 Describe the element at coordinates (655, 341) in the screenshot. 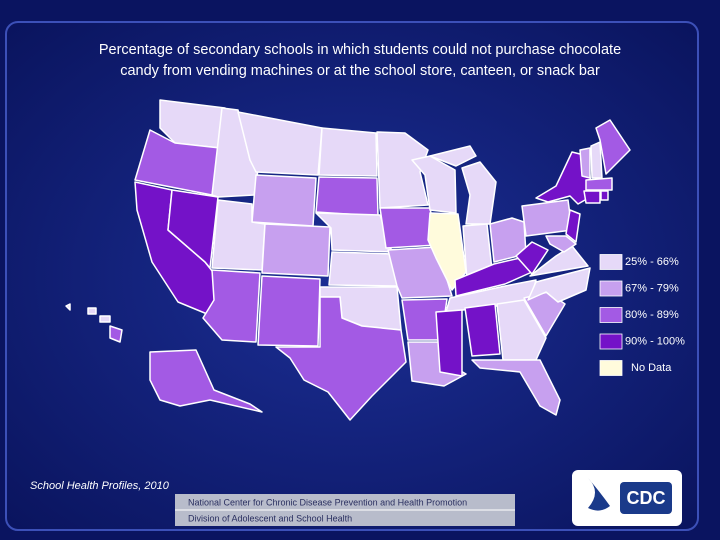

I see `legend-label: 90% - 100%` at that location.